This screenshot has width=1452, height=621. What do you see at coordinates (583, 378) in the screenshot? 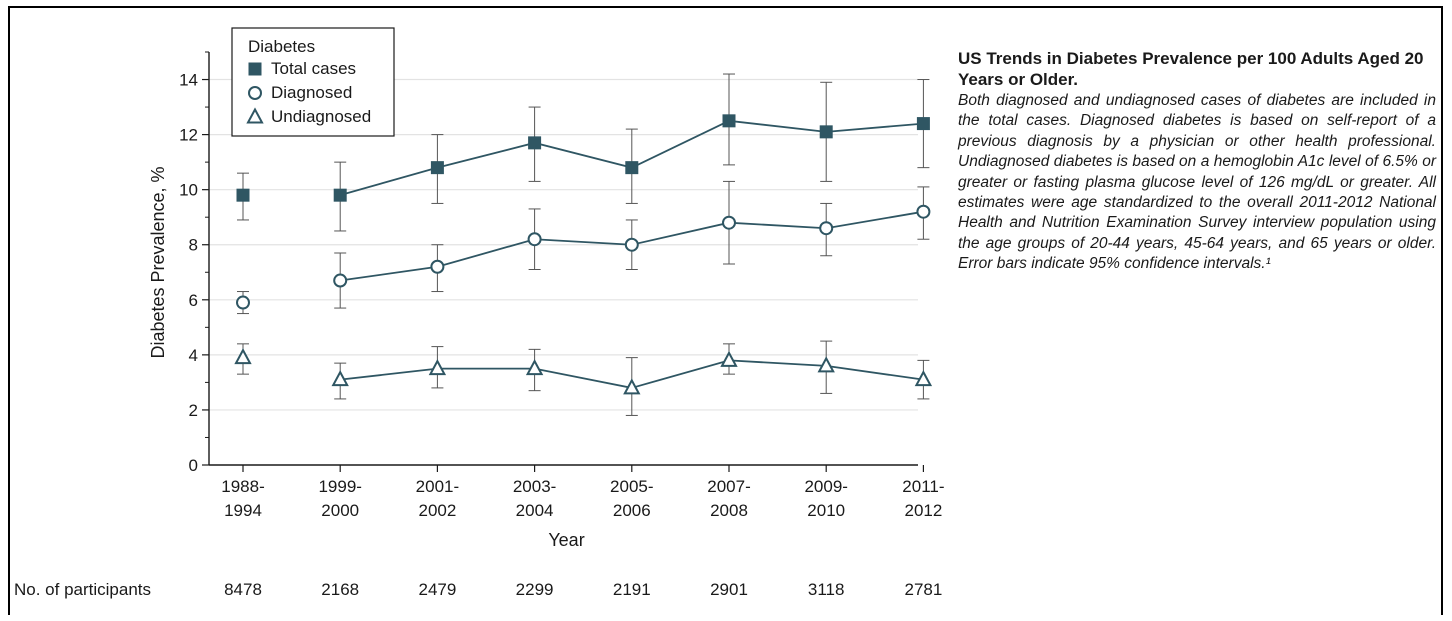
I see `series-undiagnosed` at bounding box center [583, 378].